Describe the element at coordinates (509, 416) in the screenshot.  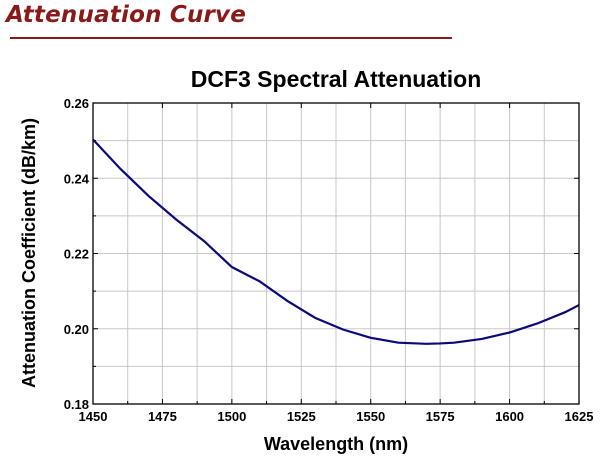
I see `x-tick-label: 1600` at that location.